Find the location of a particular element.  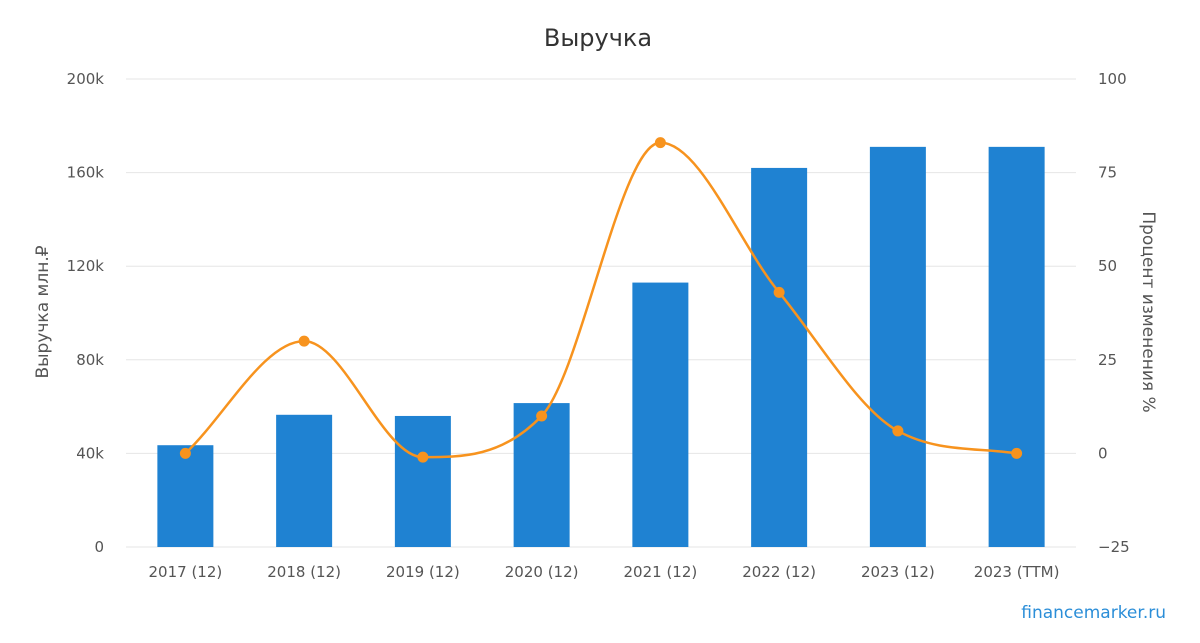

x-tick-label: 2021 (12) is located at coordinates (661, 572).